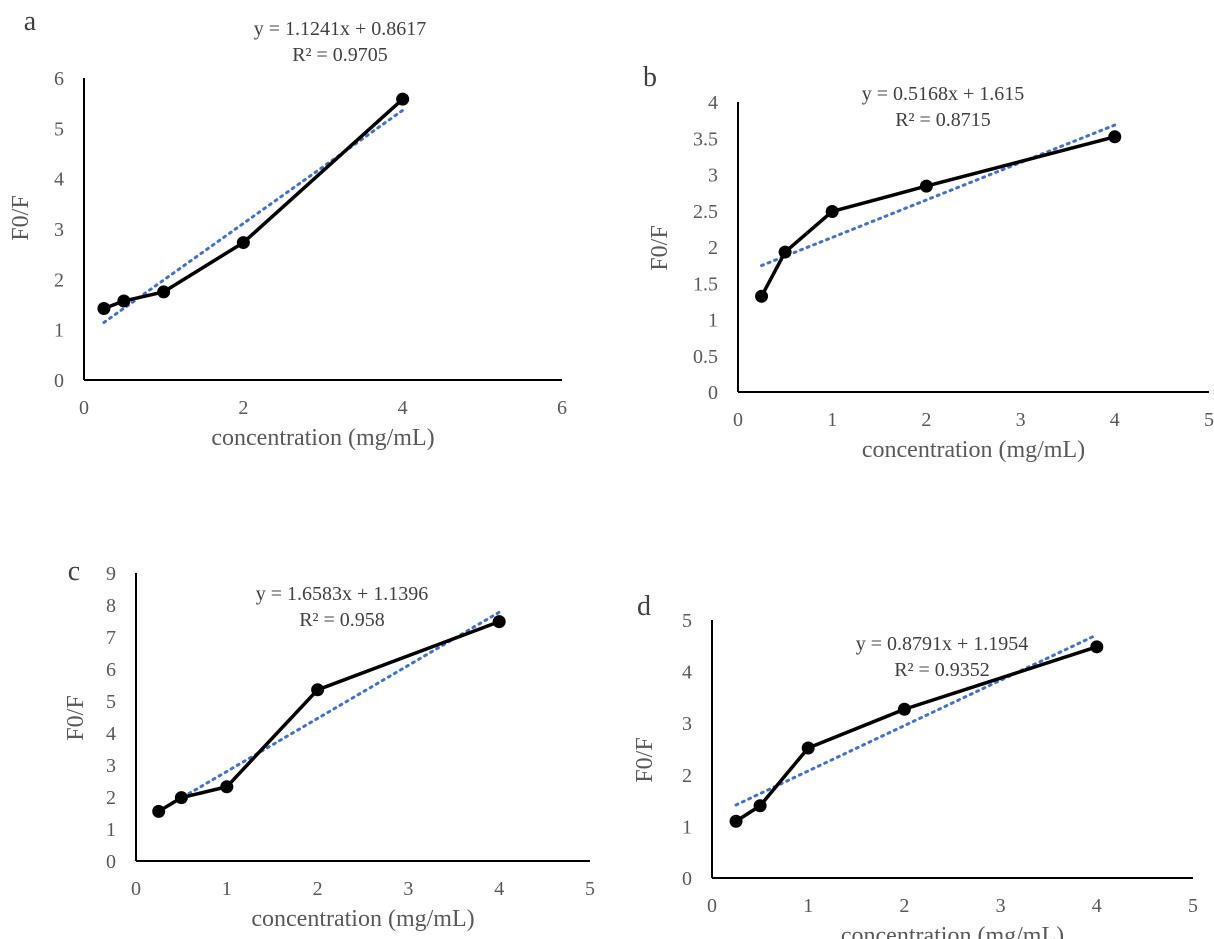 The height and width of the screenshot is (939, 1214). Describe the element at coordinates (74, 571) in the screenshot. I see `panel-label: c` at that location.